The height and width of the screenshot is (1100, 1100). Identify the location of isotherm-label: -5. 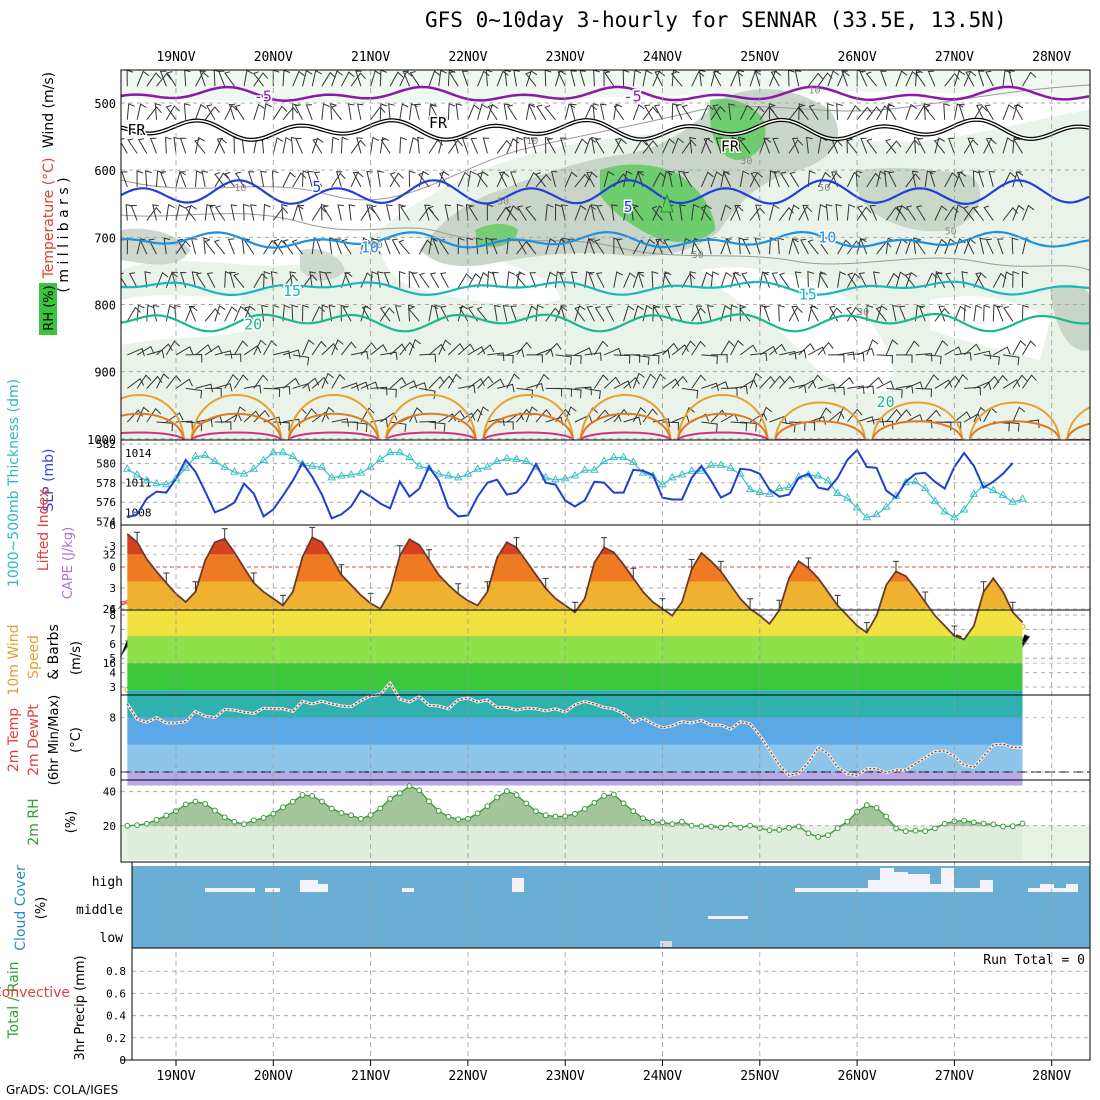
(633, 96).